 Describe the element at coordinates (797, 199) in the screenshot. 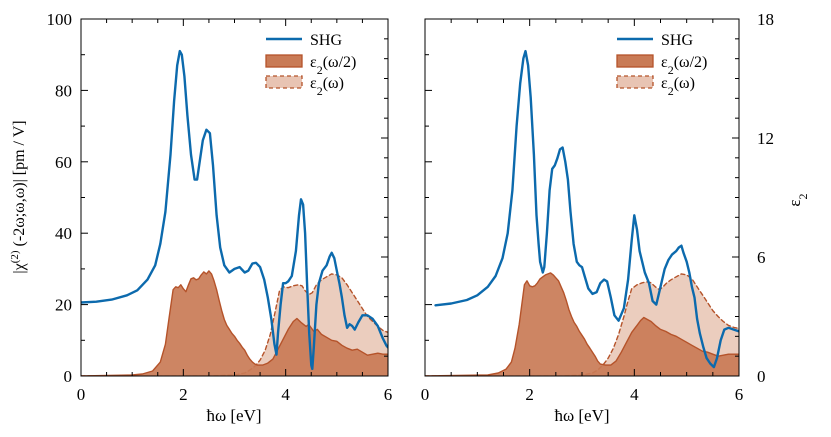

I see `right-y-axis-label: ε2` at that location.